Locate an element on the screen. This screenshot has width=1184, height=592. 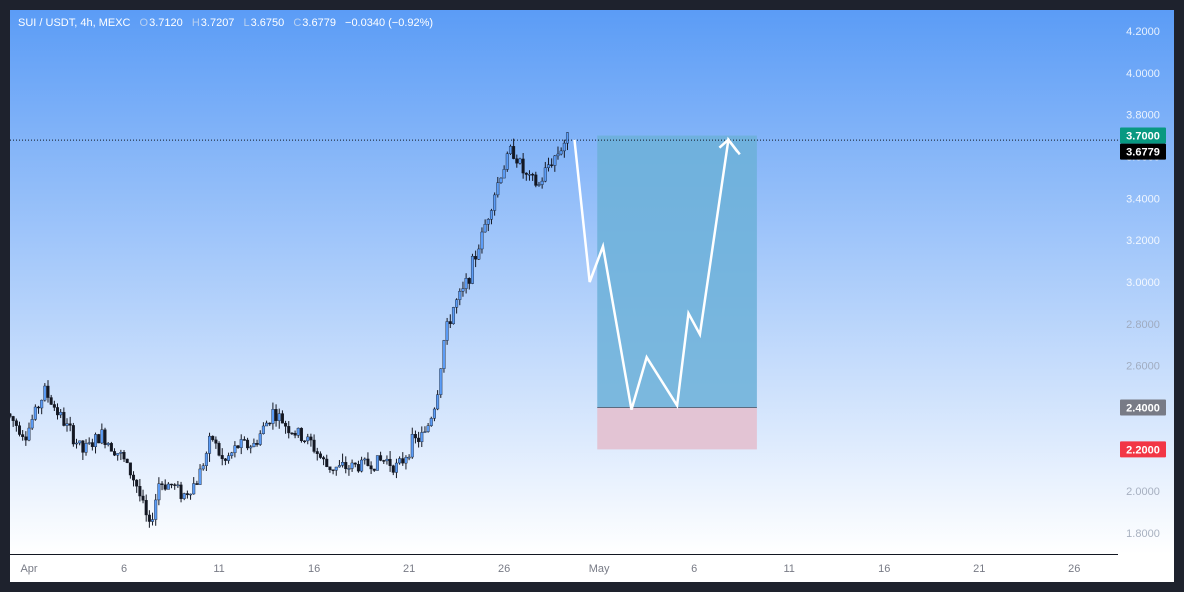
open-value: 3.7120 is located at coordinates (166, 23).